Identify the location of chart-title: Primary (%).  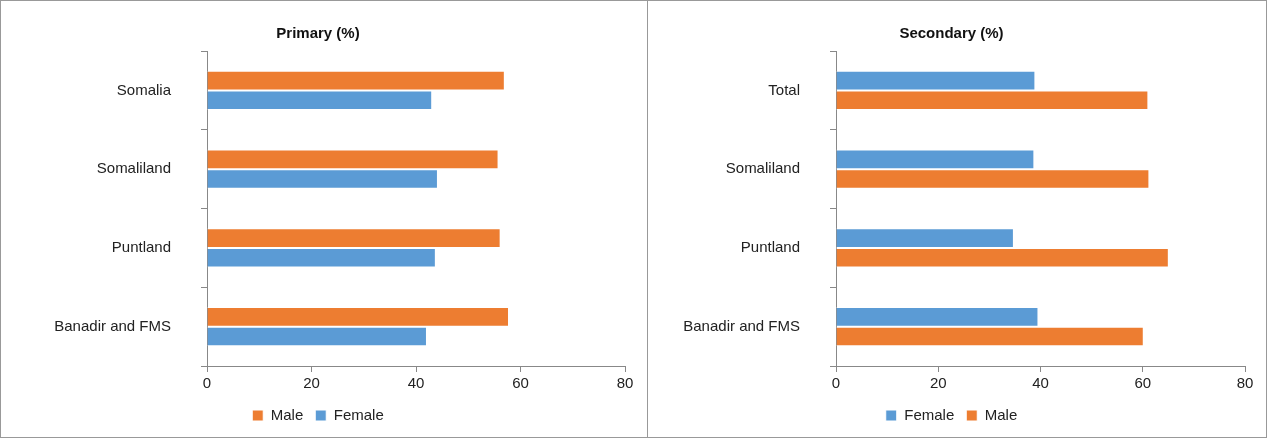
(318, 33).